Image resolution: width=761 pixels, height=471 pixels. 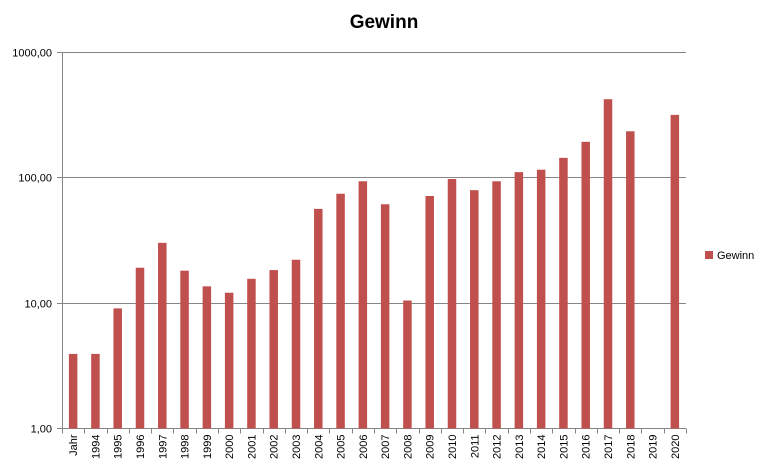 I want to click on legend-label: Gewinn, so click(x=735, y=256).